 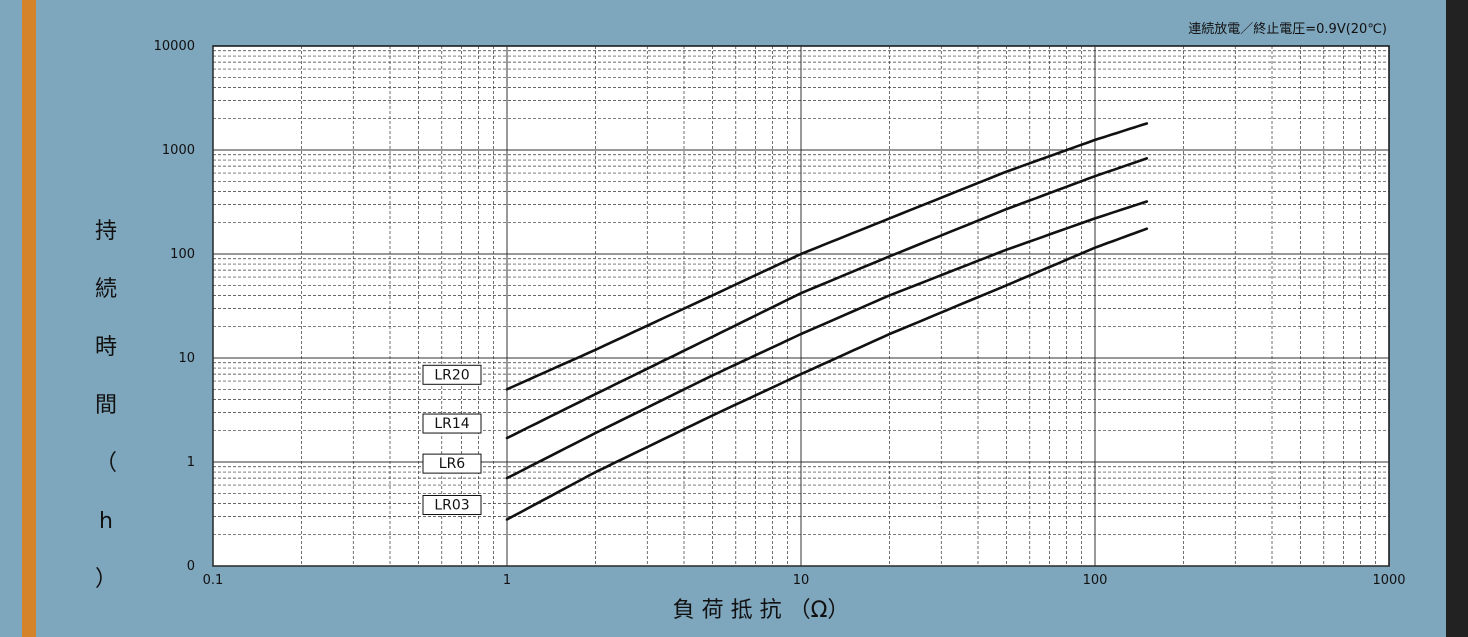 What do you see at coordinates (1457, 318) in the screenshot?
I see `right-edge-bar` at bounding box center [1457, 318].